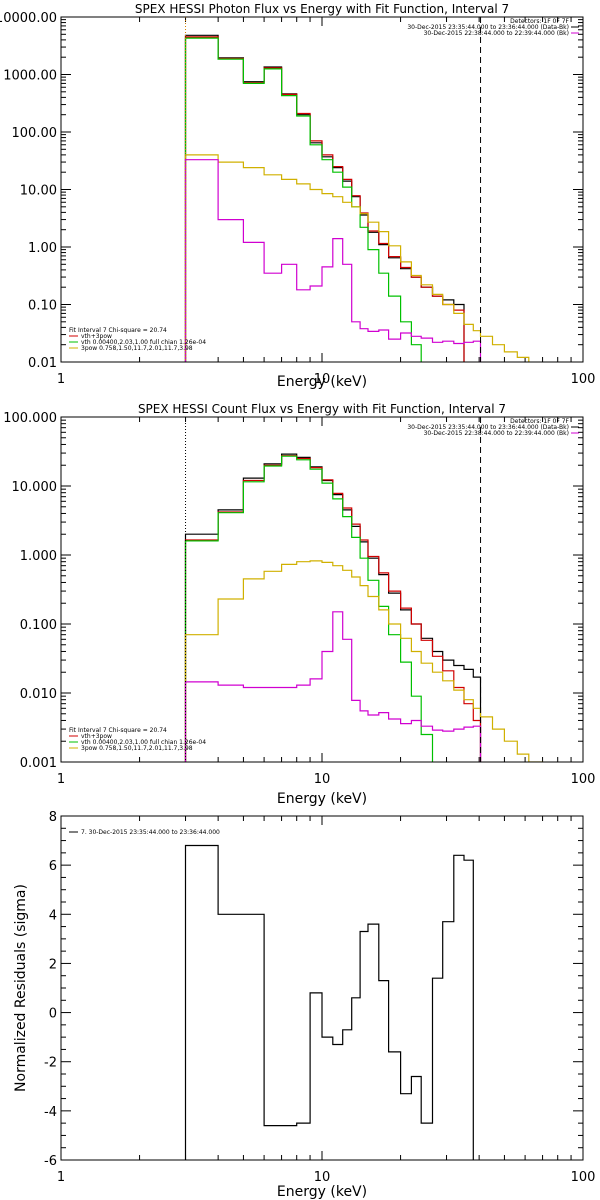  Describe the element at coordinates (50, 1112) in the screenshot. I see `y-tick-label: -4` at that location.